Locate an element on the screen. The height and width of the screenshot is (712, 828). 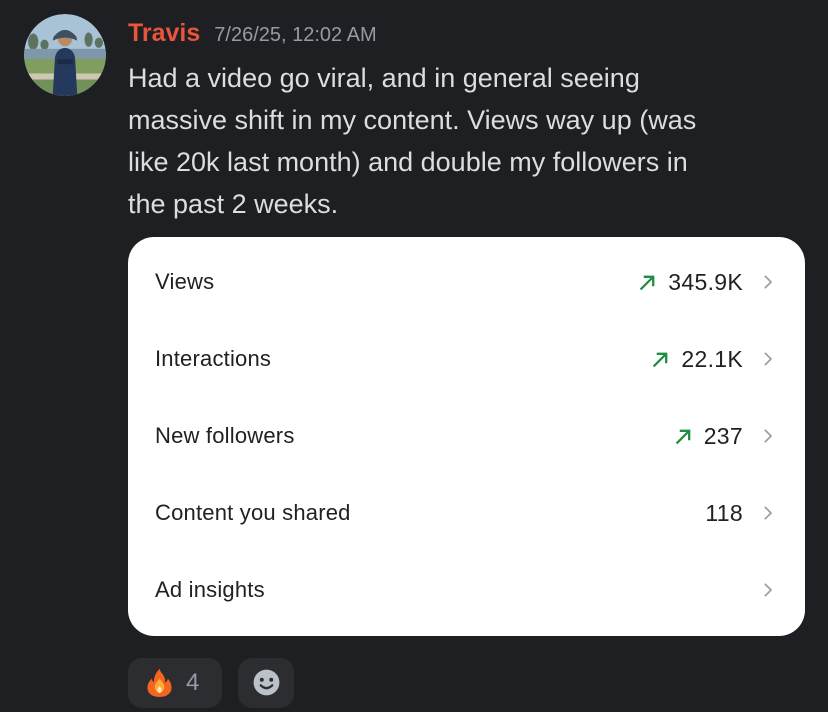
message-line: the past 2 weeks. is located at coordinates (233, 203).